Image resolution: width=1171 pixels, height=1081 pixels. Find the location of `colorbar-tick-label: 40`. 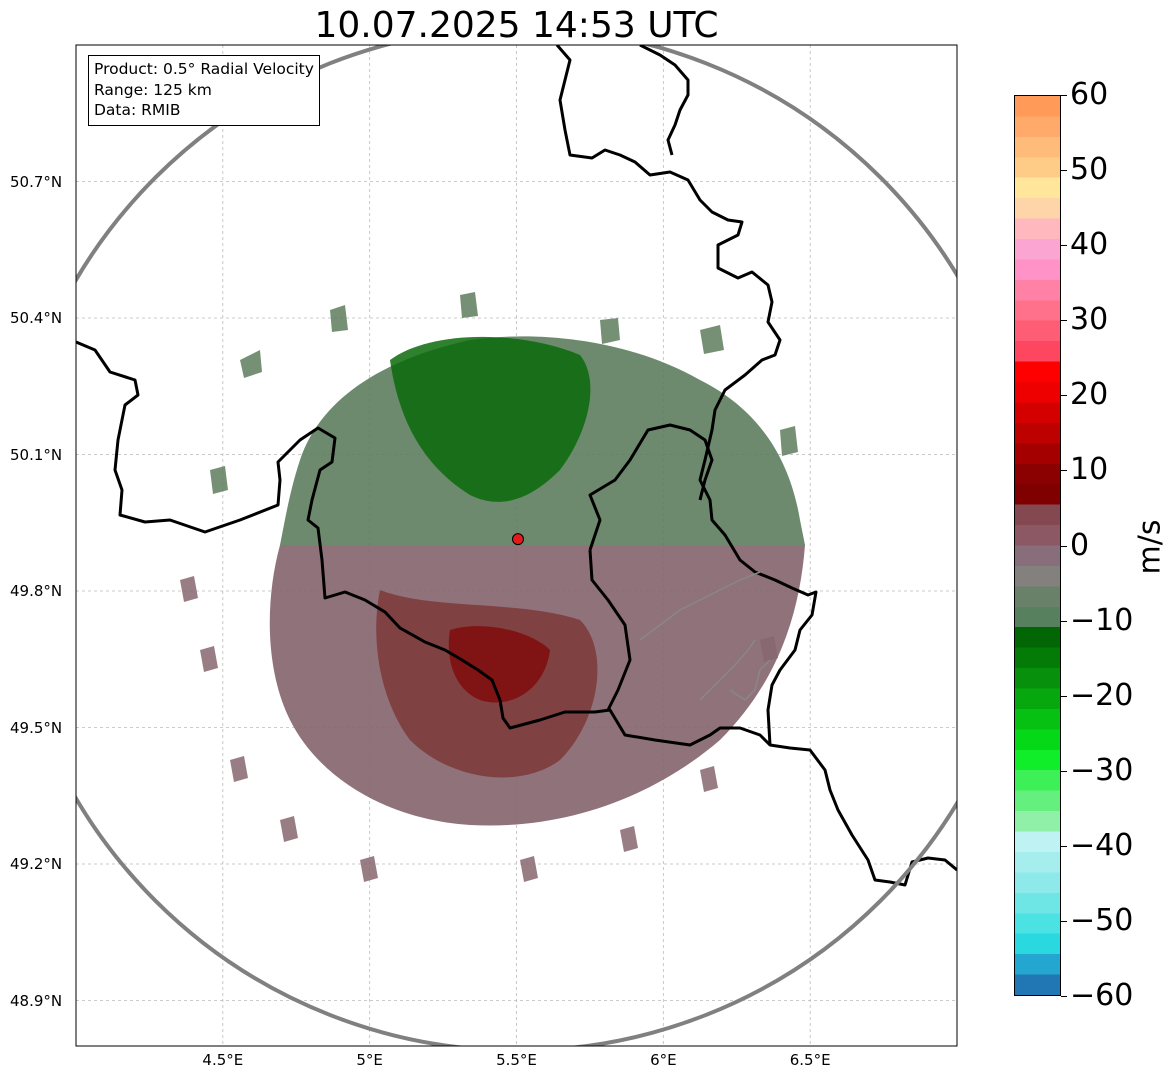

colorbar-tick-label: 40 is located at coordinates (1089, 245).